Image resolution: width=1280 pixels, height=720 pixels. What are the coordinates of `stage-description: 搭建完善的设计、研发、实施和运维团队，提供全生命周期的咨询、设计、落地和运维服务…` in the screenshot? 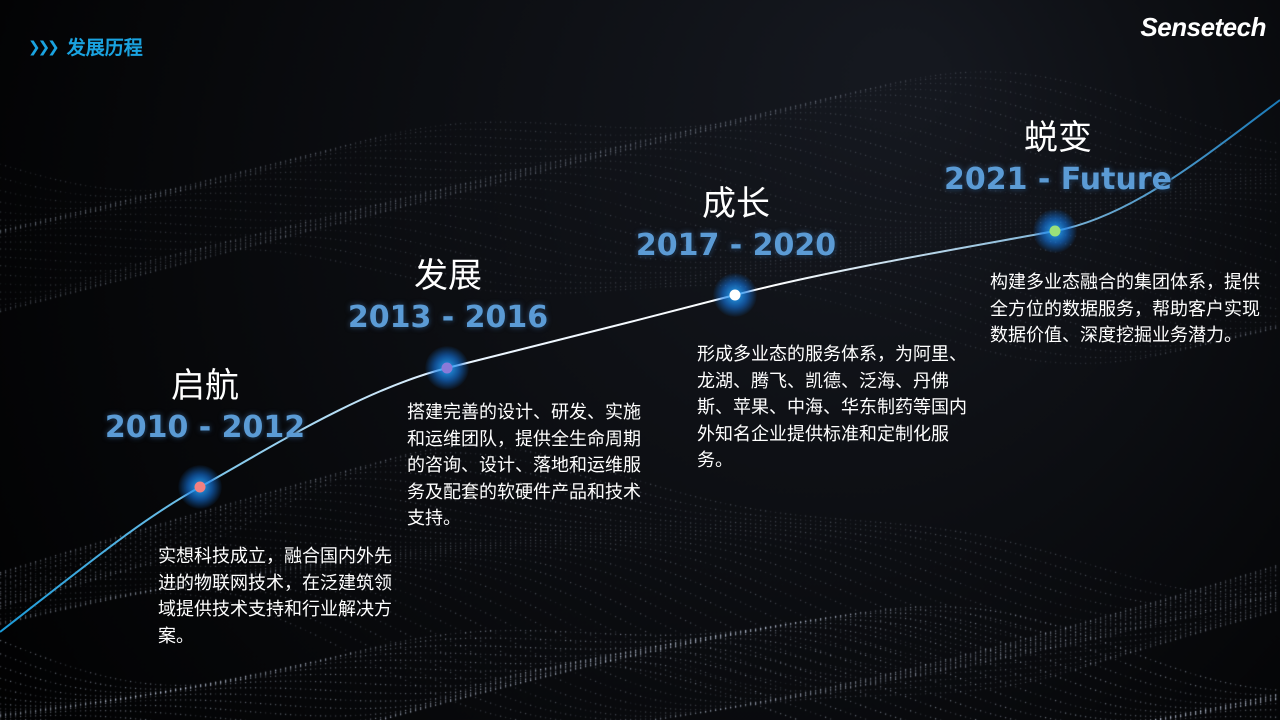 It's located at (525, 466).